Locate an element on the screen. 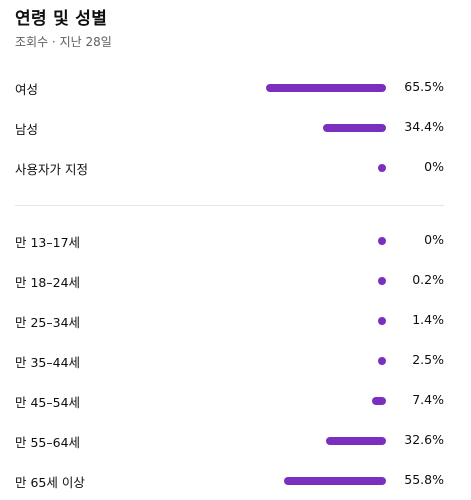 Image resolution: width=471 pixels, height=500 pixels. age-row: 만 13–17세 0% is located at coordinates (235, 241).